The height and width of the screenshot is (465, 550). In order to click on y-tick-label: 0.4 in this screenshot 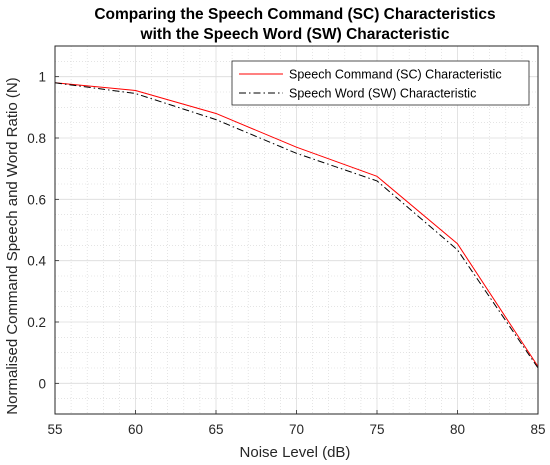, I will do `click(36, 261)`.